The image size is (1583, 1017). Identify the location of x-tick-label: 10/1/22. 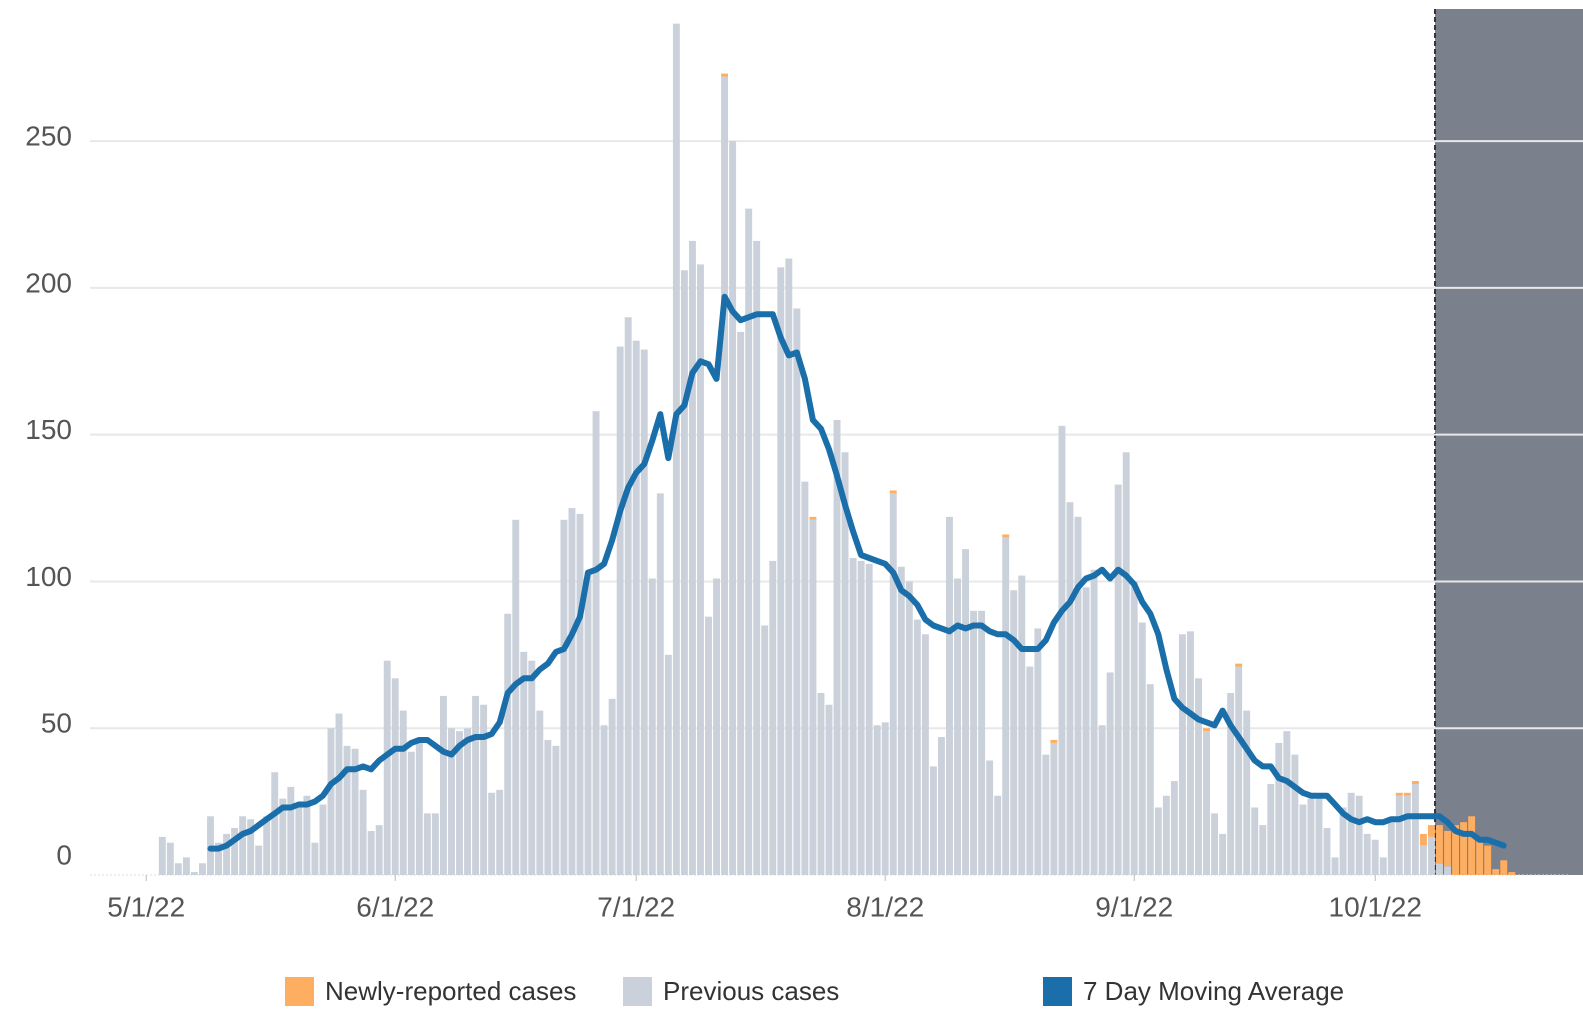
(1375, 906).